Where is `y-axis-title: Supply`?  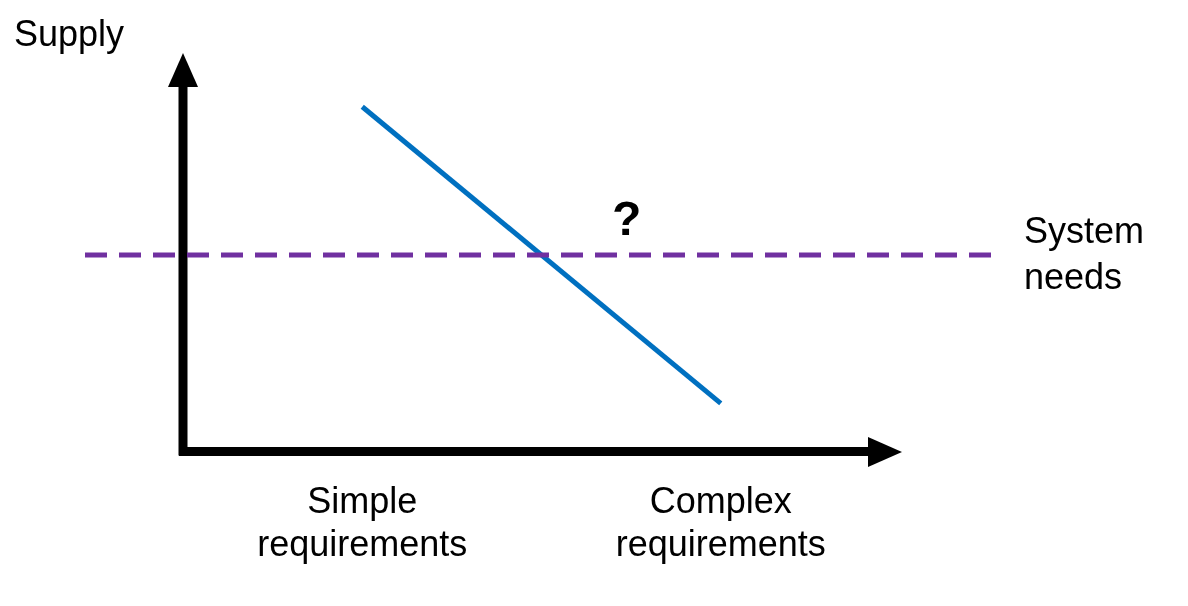 y-axis-title: Supply is located at coordinates (69, 33).